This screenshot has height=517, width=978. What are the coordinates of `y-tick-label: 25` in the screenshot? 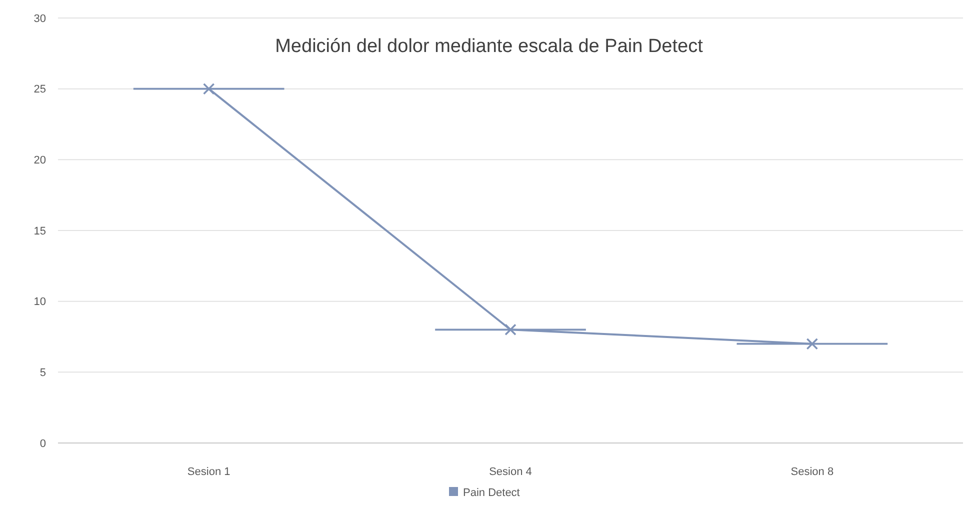 It's located at (40, 90).